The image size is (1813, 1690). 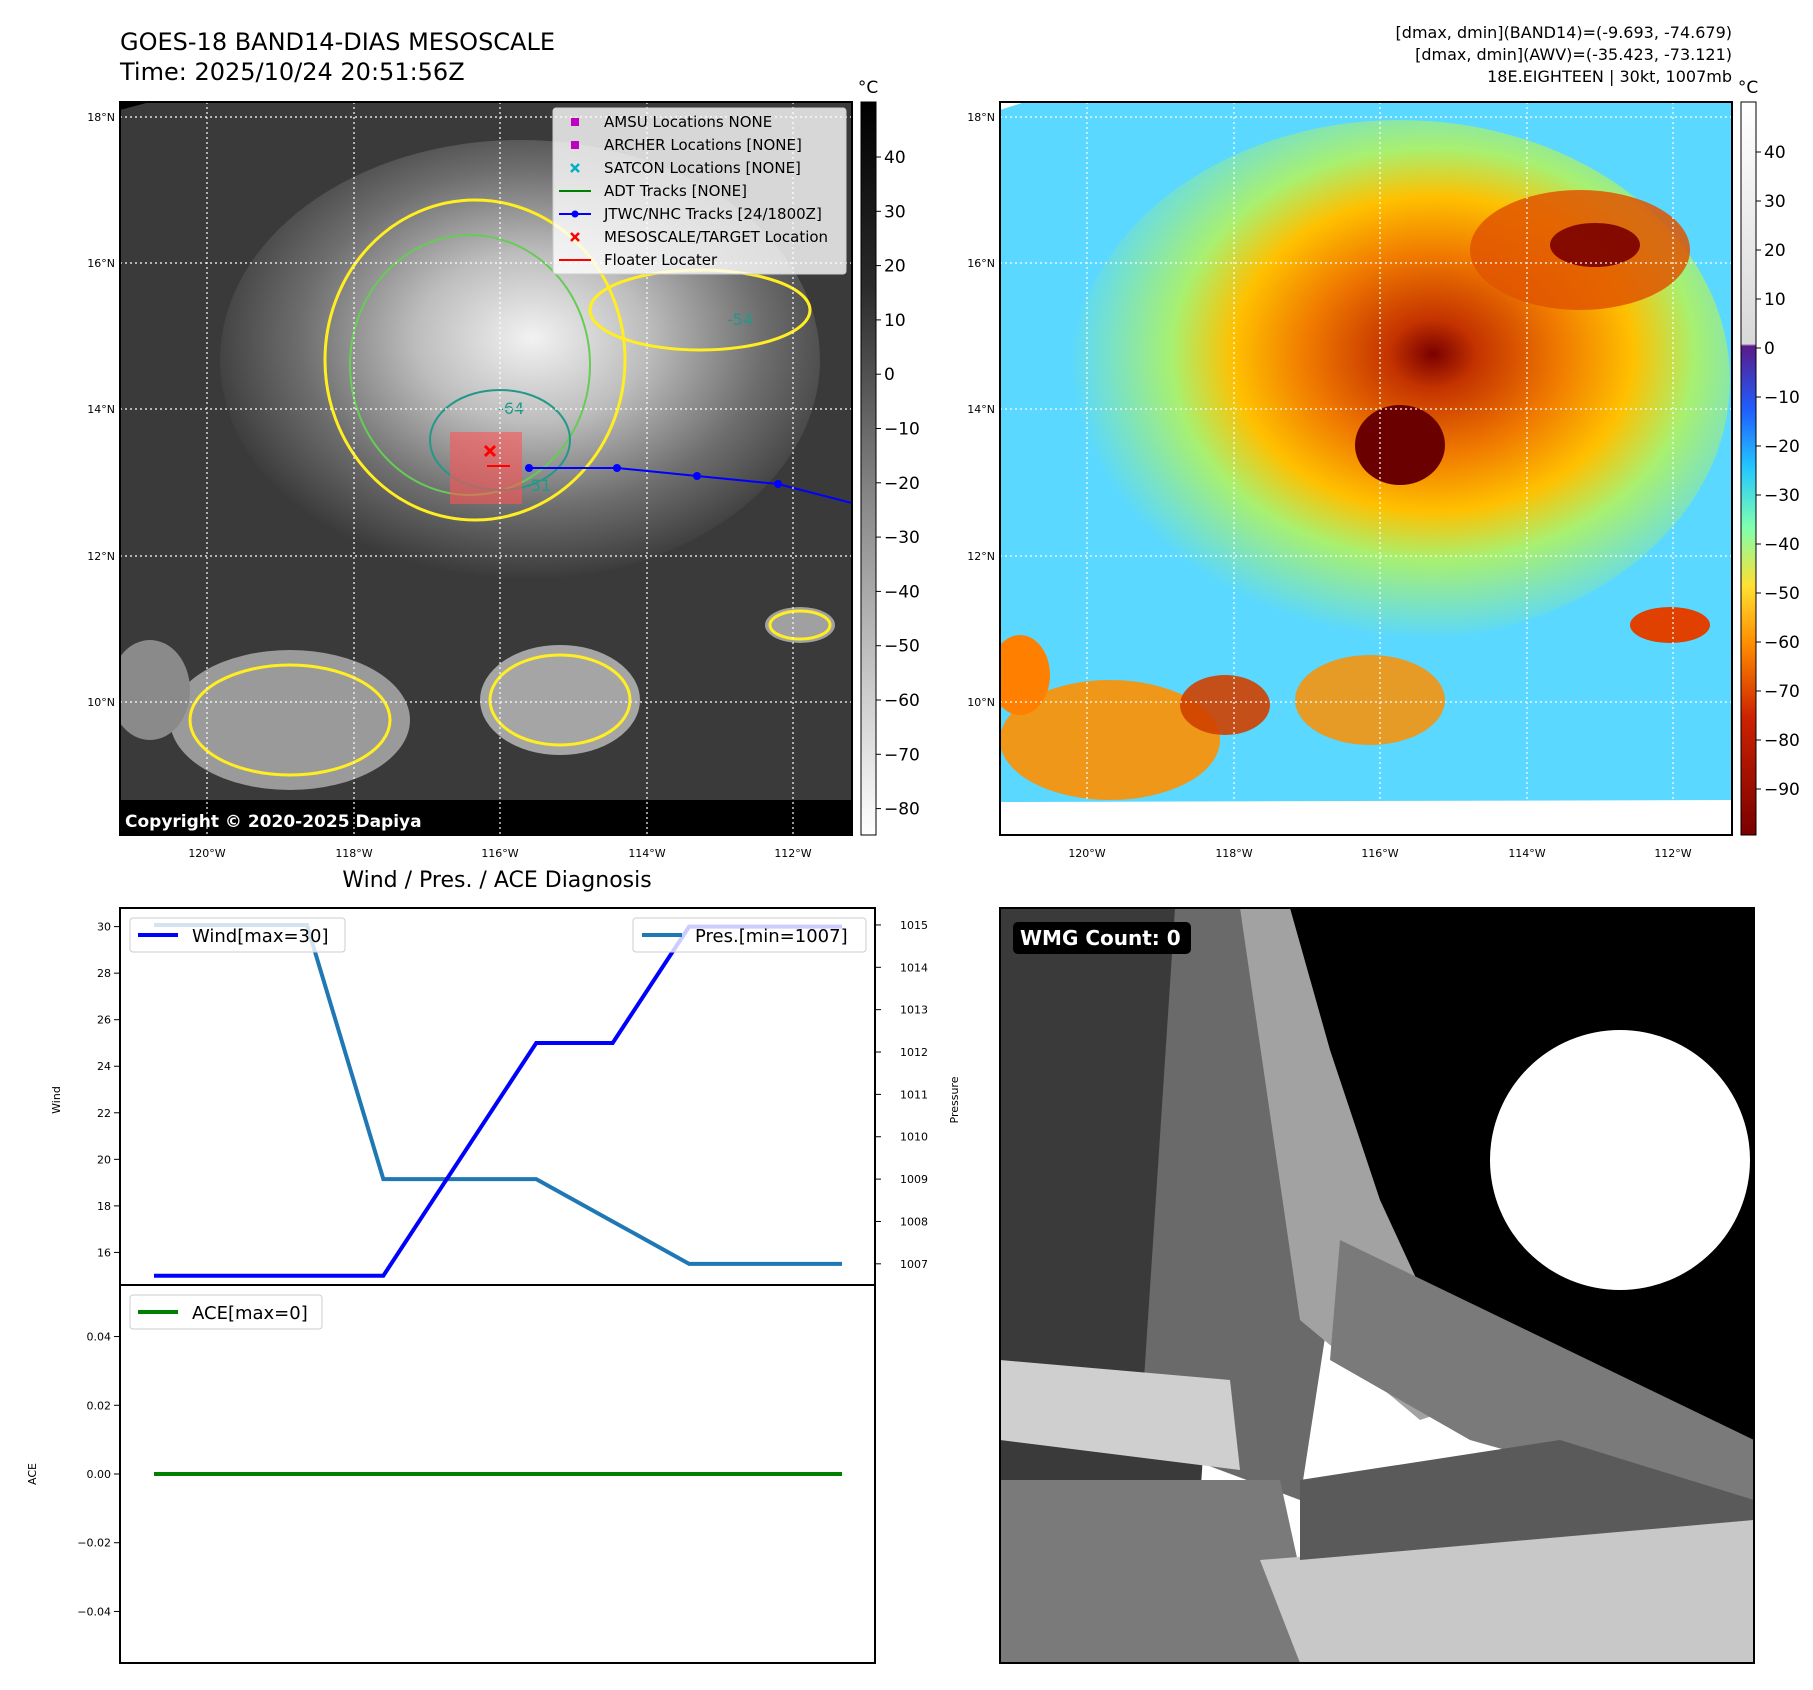 What do you see at coordinates (575, 122) in the screenshot?
I see `legend-square-icon` at bounding box center [575, 122].